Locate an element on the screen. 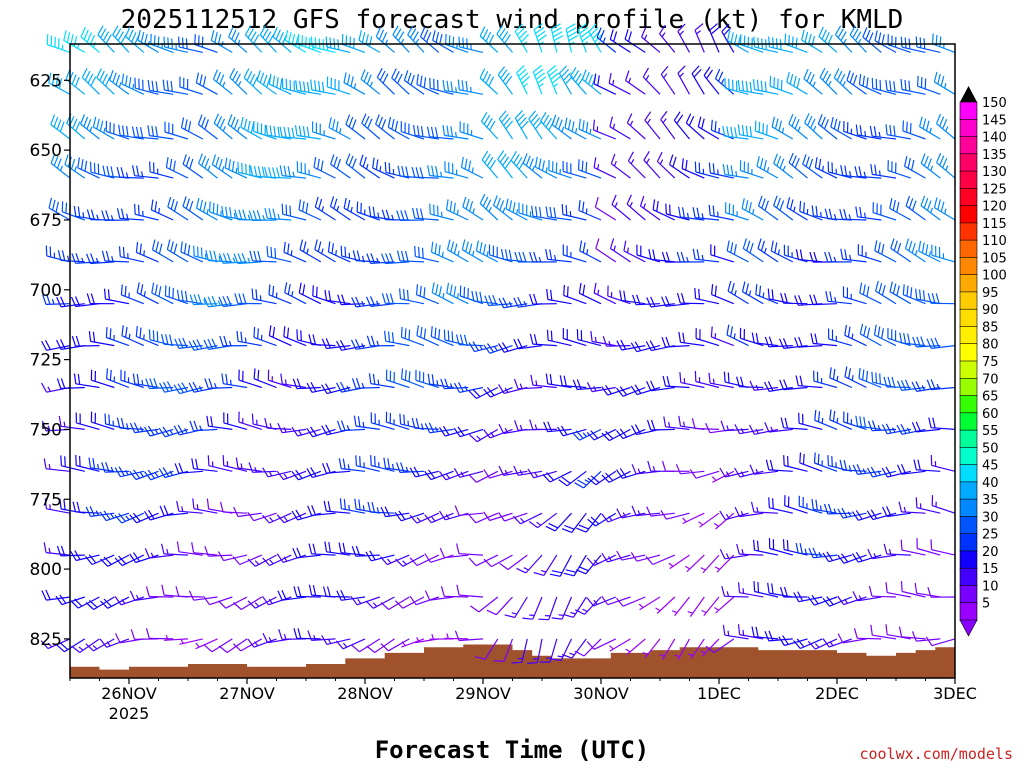 Image resolution: width=1024 pixels, height=768 pixels. colorbar-cell is located at coordinates (968, 577).